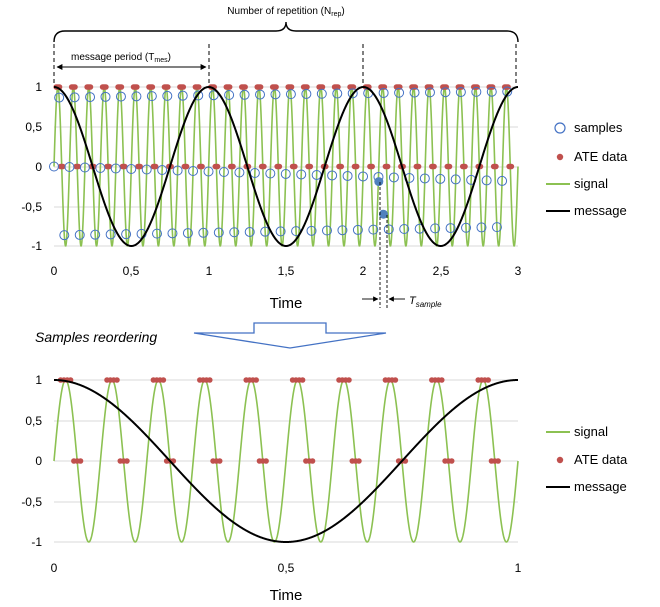 The height and width of the screenshot is (607, 660). Describe the element at coordinates (587, 459) in the screenshot. I see `bottom-legend: signal ATE data message` at that location.